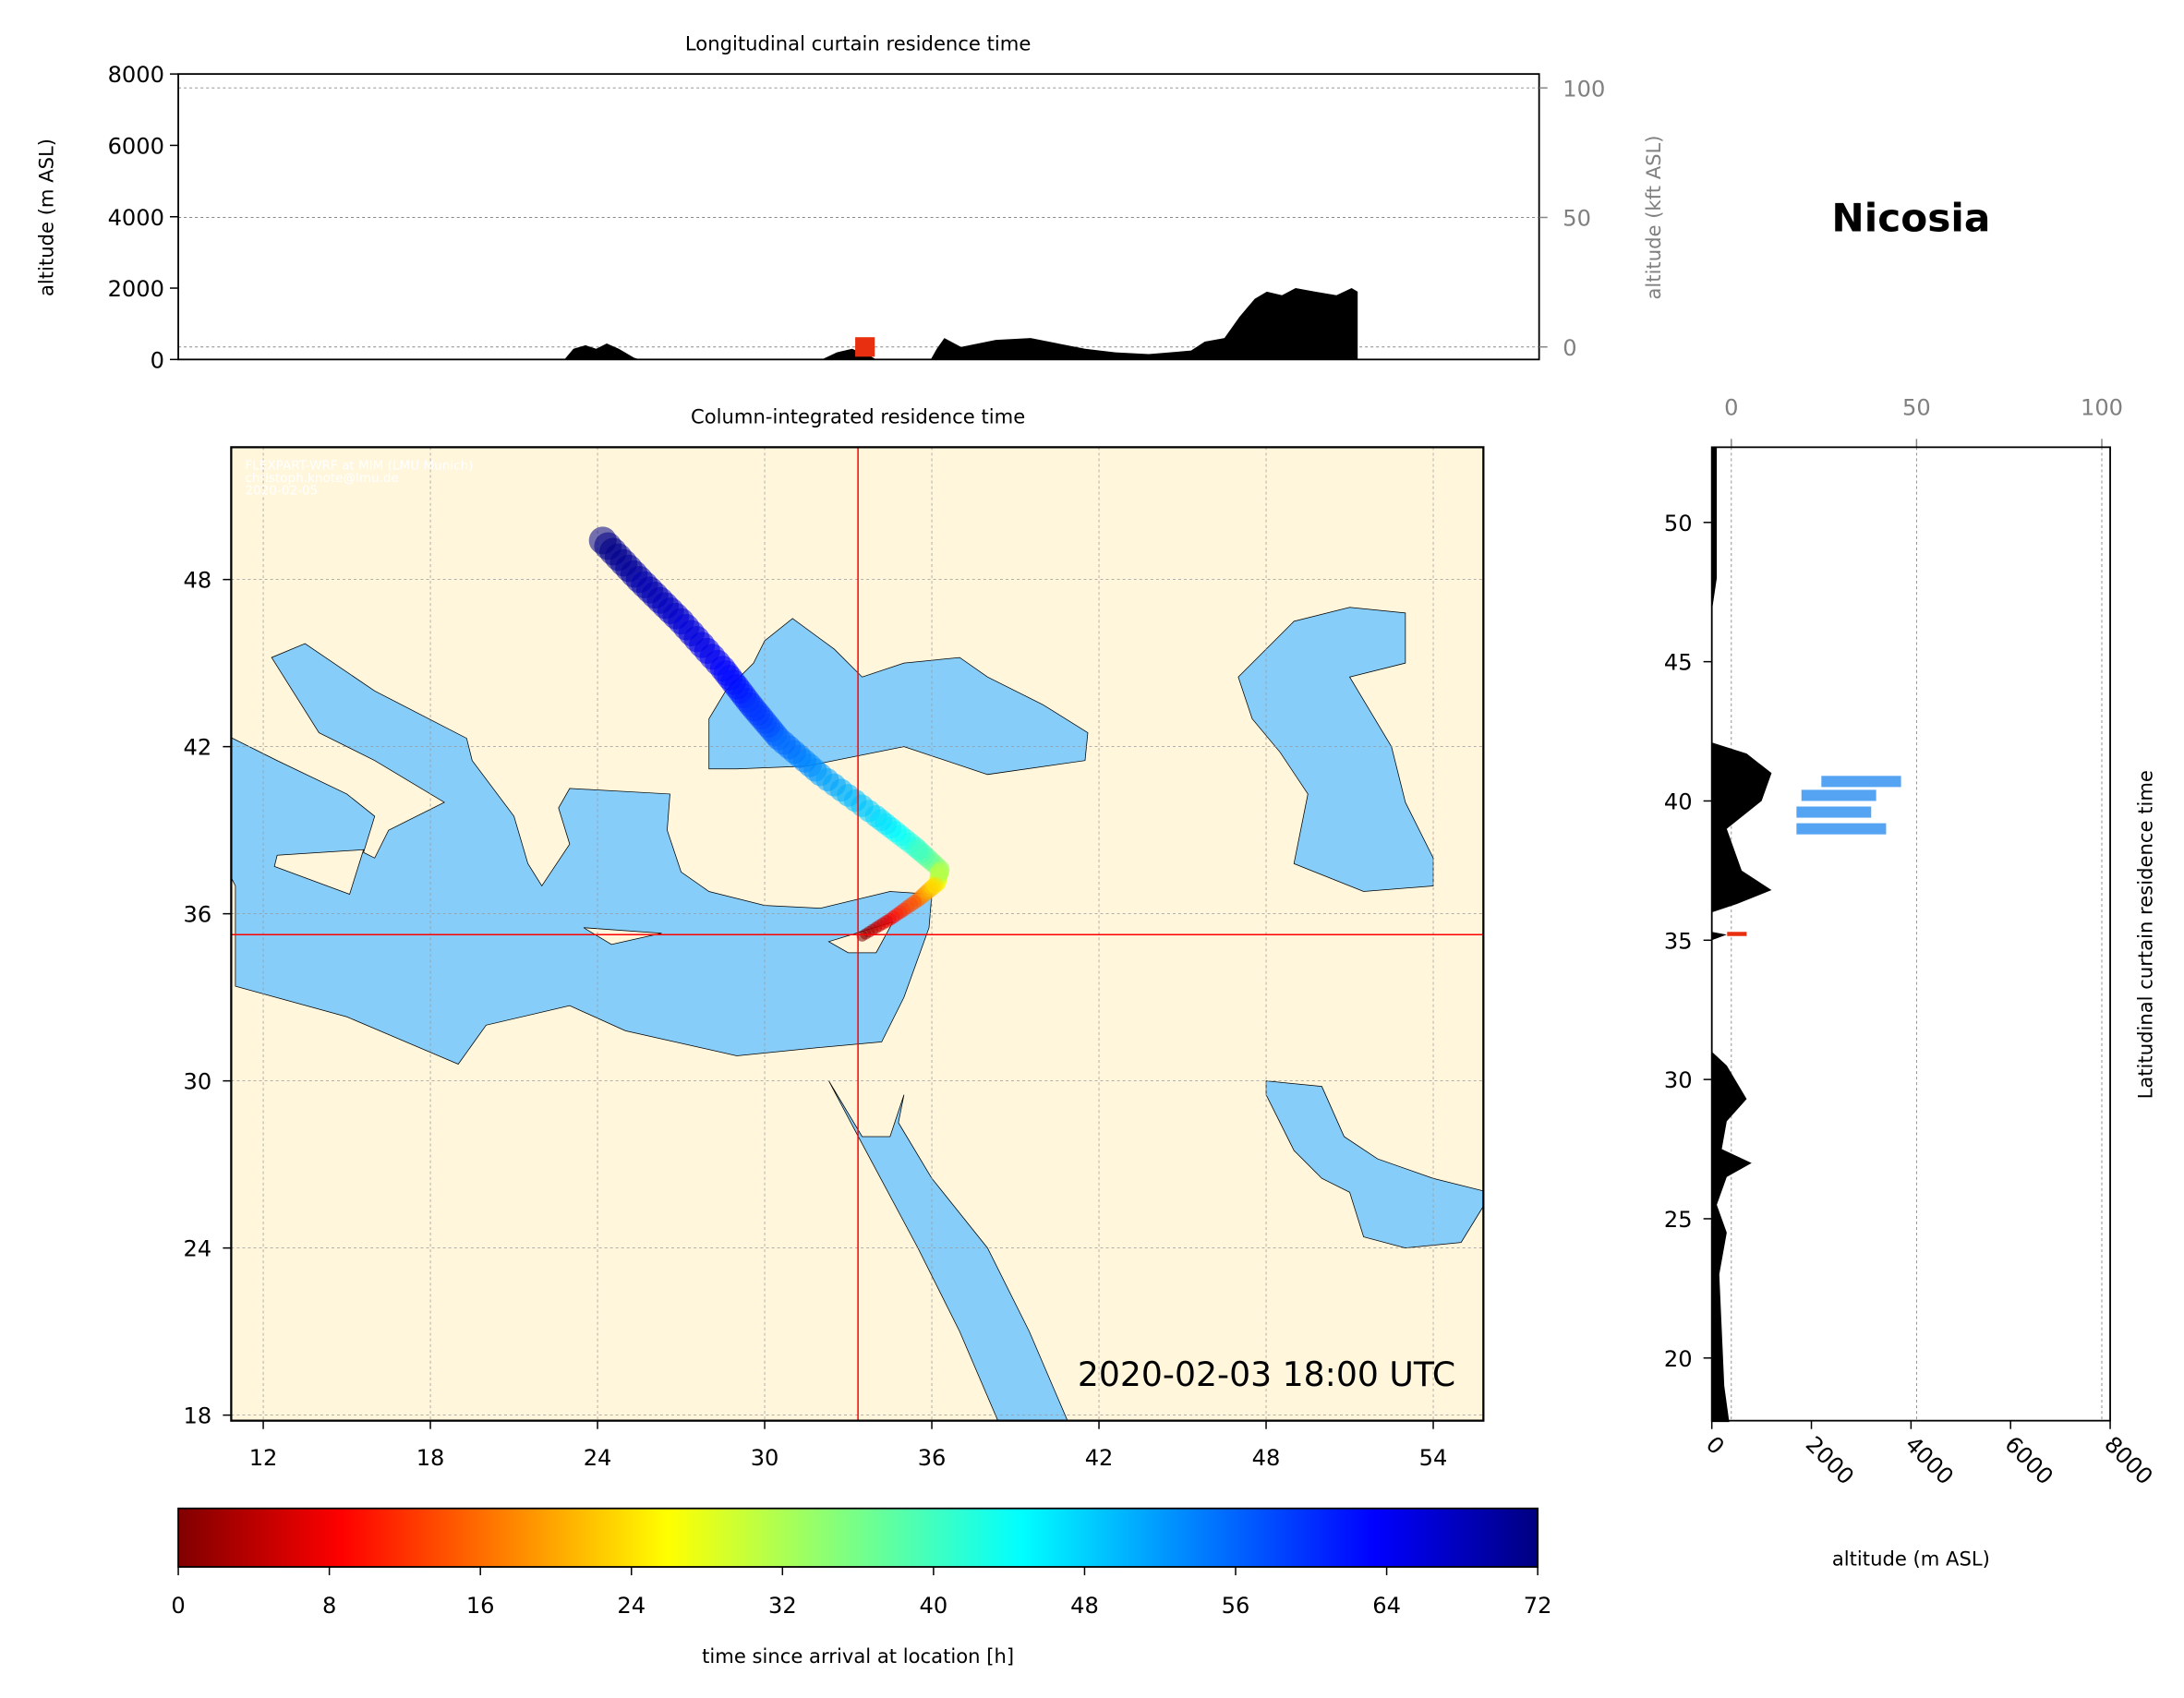 This screenshot has width=2184, height=1698. Describe the element at coordinates (136, 146) in the screenshot. I see `y-tick-label: 6000` at that location.